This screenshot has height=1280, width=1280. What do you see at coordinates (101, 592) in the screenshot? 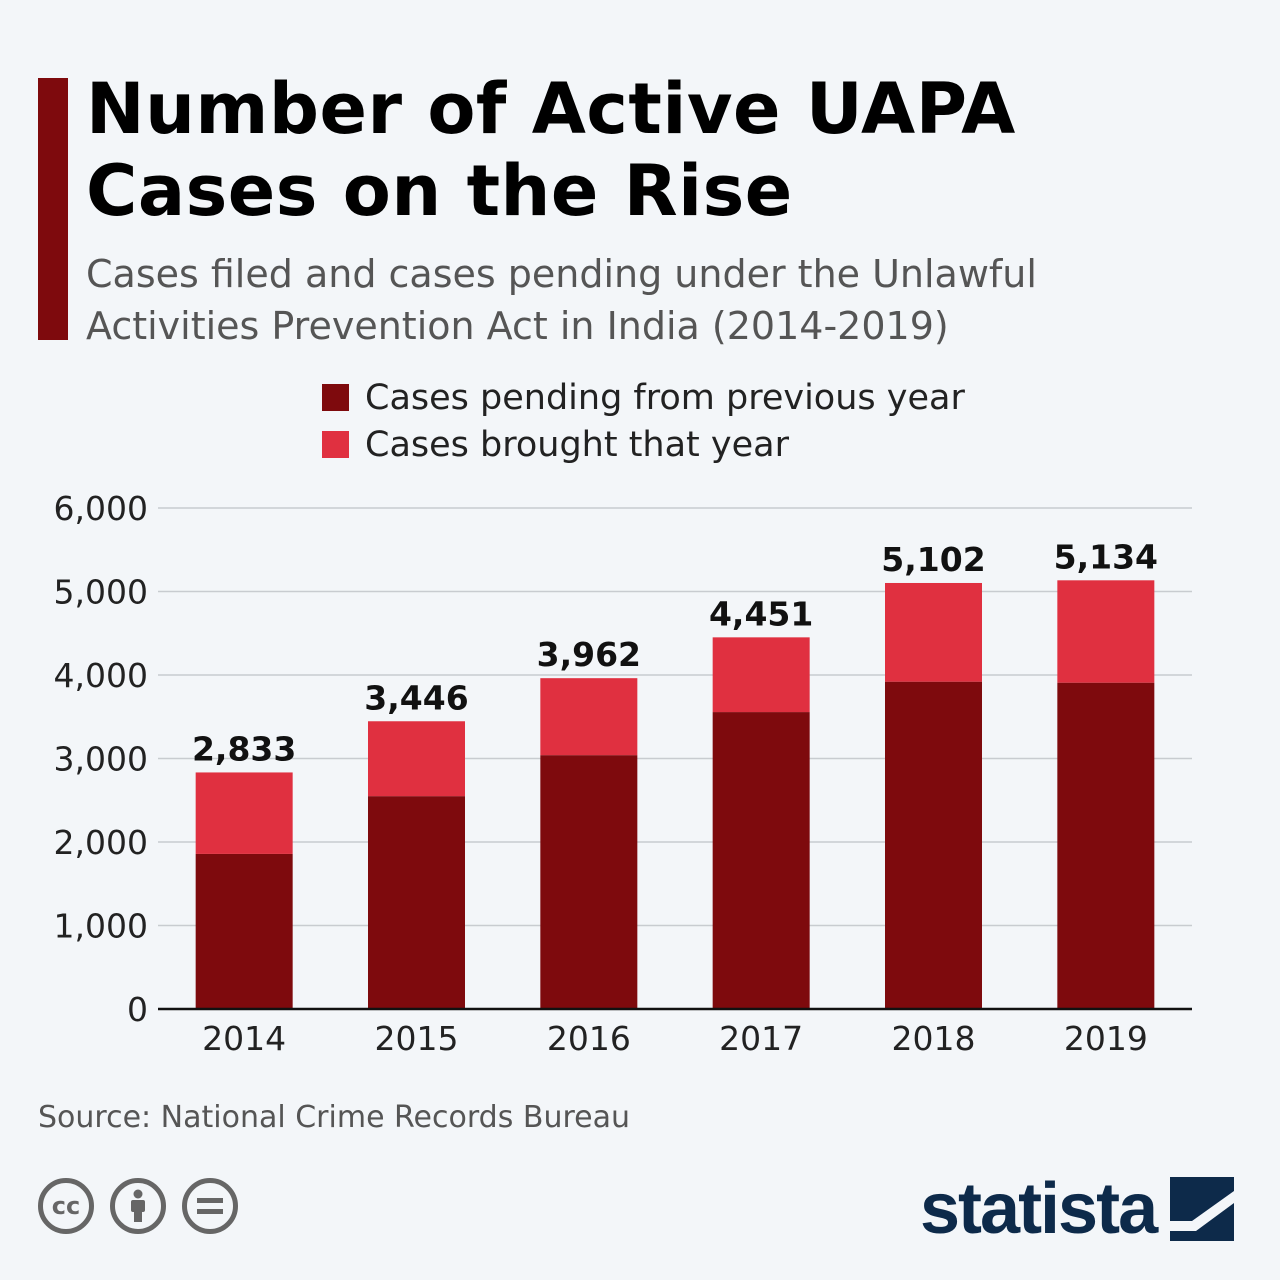
I see `y-tick-label: 5,000` at bounding box center [101, 592].